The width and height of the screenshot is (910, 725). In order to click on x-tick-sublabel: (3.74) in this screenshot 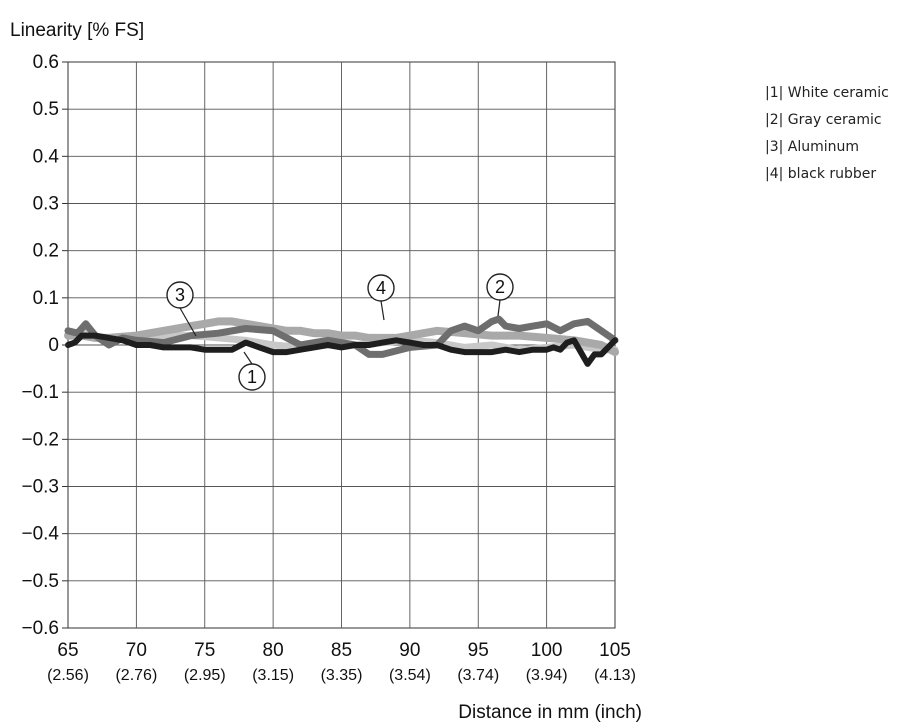, I will do `click(478, 675)`.